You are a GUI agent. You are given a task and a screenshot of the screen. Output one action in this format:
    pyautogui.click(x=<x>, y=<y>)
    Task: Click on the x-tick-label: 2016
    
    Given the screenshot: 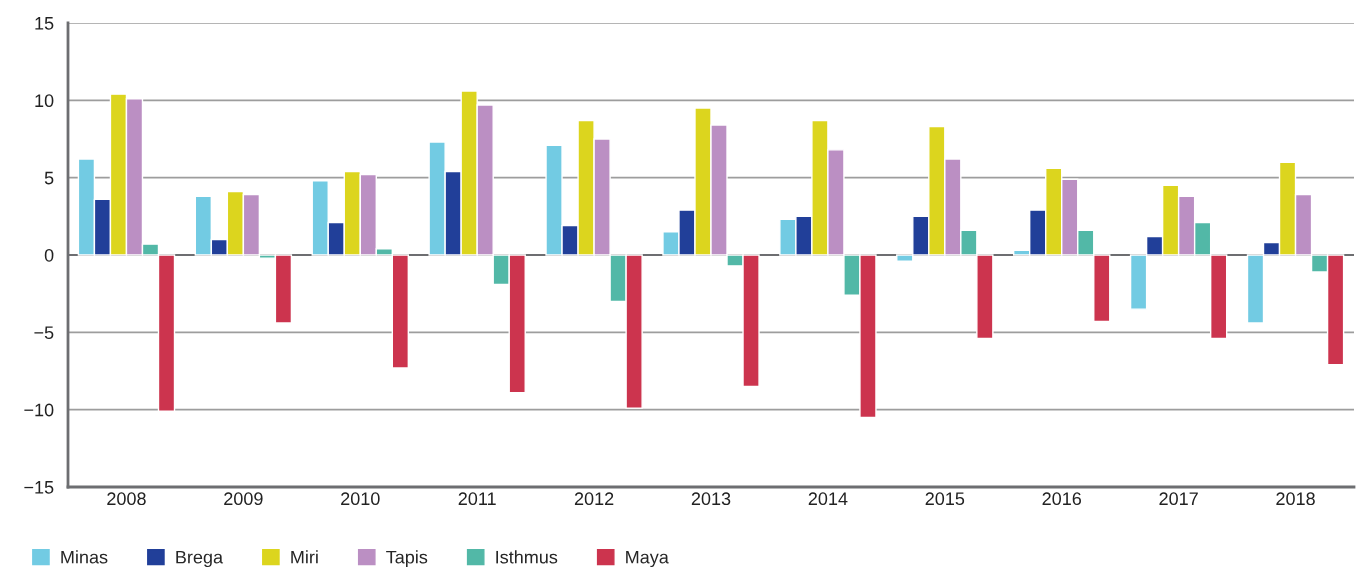 What is the action you would take?
    pyautogui.click(x=1062, y=499)
    